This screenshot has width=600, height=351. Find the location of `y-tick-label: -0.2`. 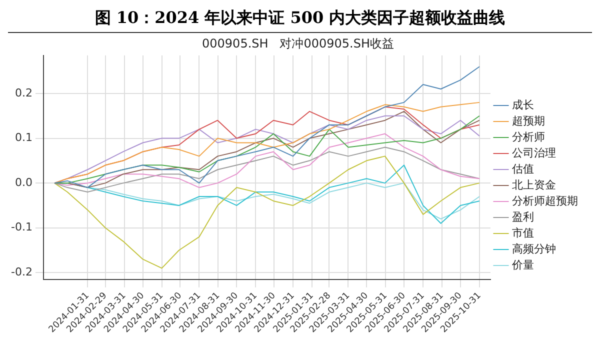

y-tick-label: -0.2 is located at coordinates (21, 272).